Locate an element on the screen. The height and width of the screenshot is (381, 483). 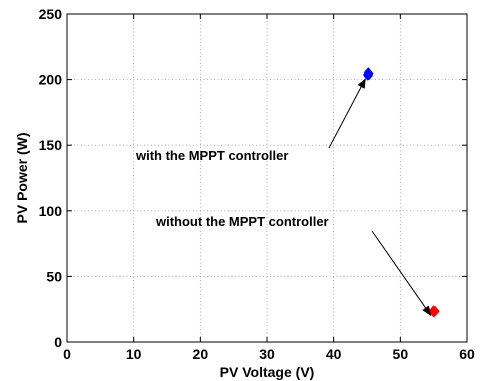
x-tick-label: 30 is located at coordinates (267, 354).